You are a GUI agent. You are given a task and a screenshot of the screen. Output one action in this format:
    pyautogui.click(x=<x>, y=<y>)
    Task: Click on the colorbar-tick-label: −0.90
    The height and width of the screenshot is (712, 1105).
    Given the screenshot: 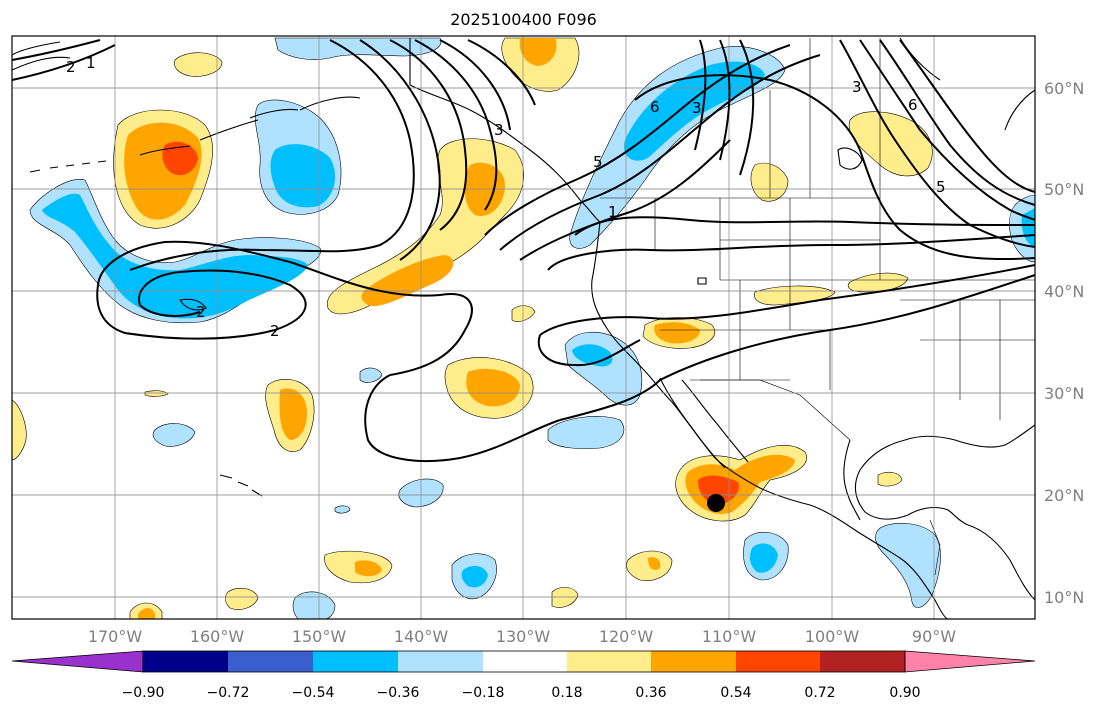 What is the action you would take?
    pyautogui.click(x=143, y=693)
    